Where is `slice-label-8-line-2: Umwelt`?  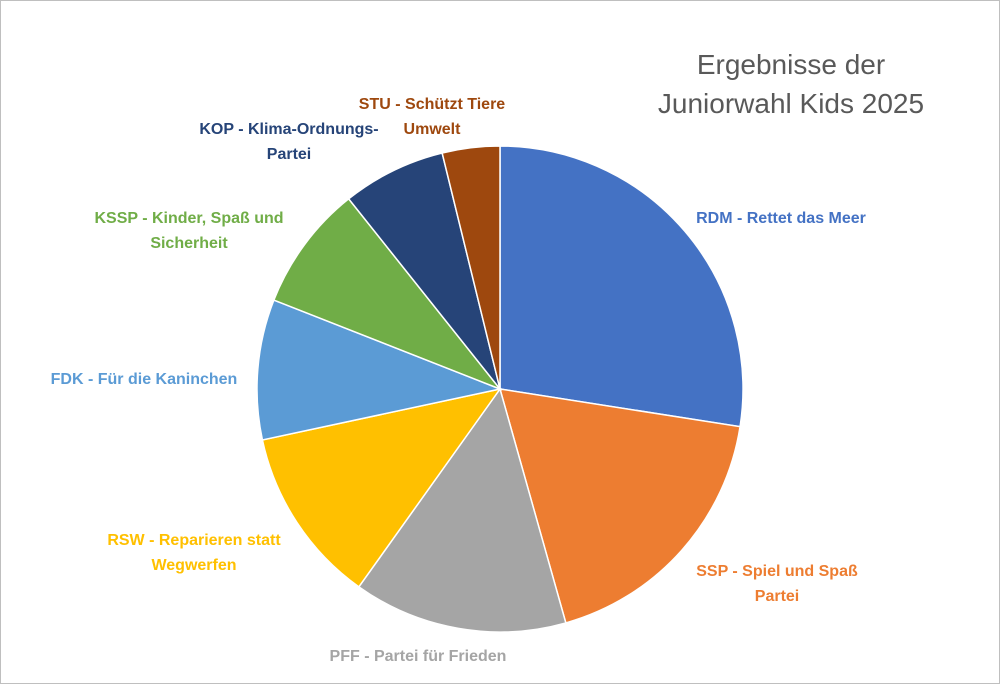 slice-label-8-line-2: Umwelt is located at coordinates (433, 129).